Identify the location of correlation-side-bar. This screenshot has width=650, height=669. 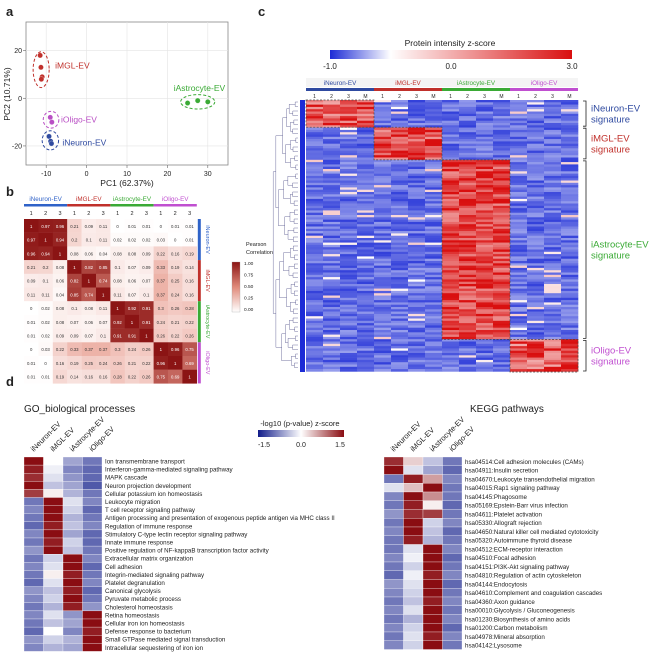
(199, 322).